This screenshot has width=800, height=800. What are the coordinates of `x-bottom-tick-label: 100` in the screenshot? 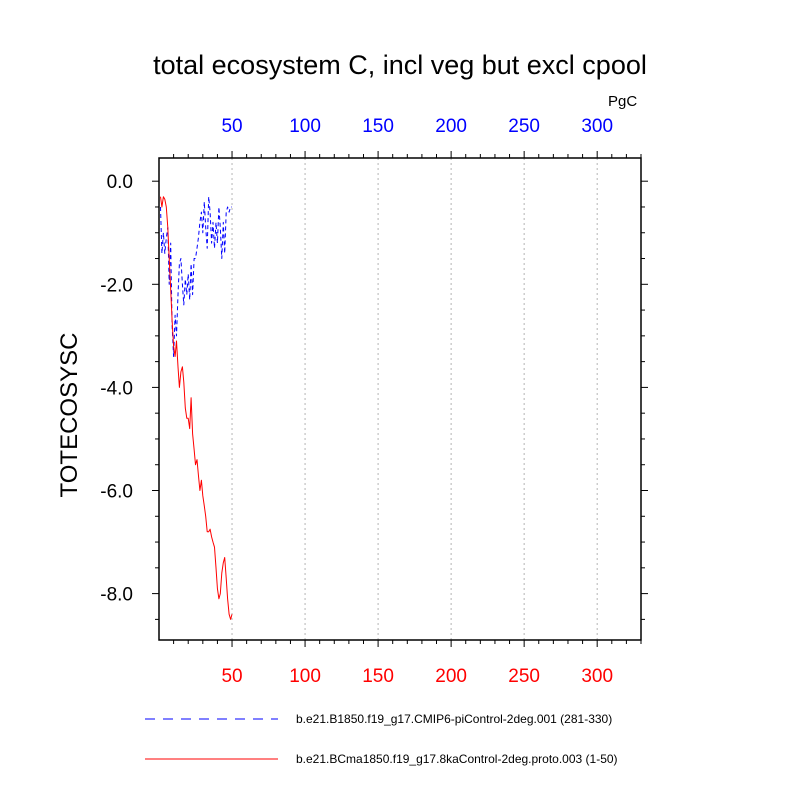 It's located at (305, 676).